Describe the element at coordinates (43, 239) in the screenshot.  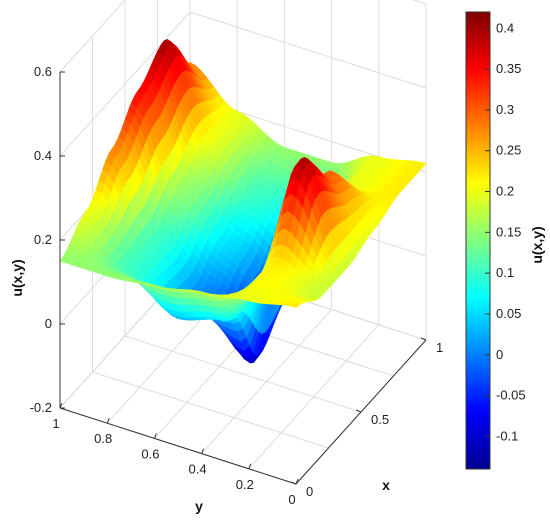
I see `z-tick-label: 0.2` at that location.